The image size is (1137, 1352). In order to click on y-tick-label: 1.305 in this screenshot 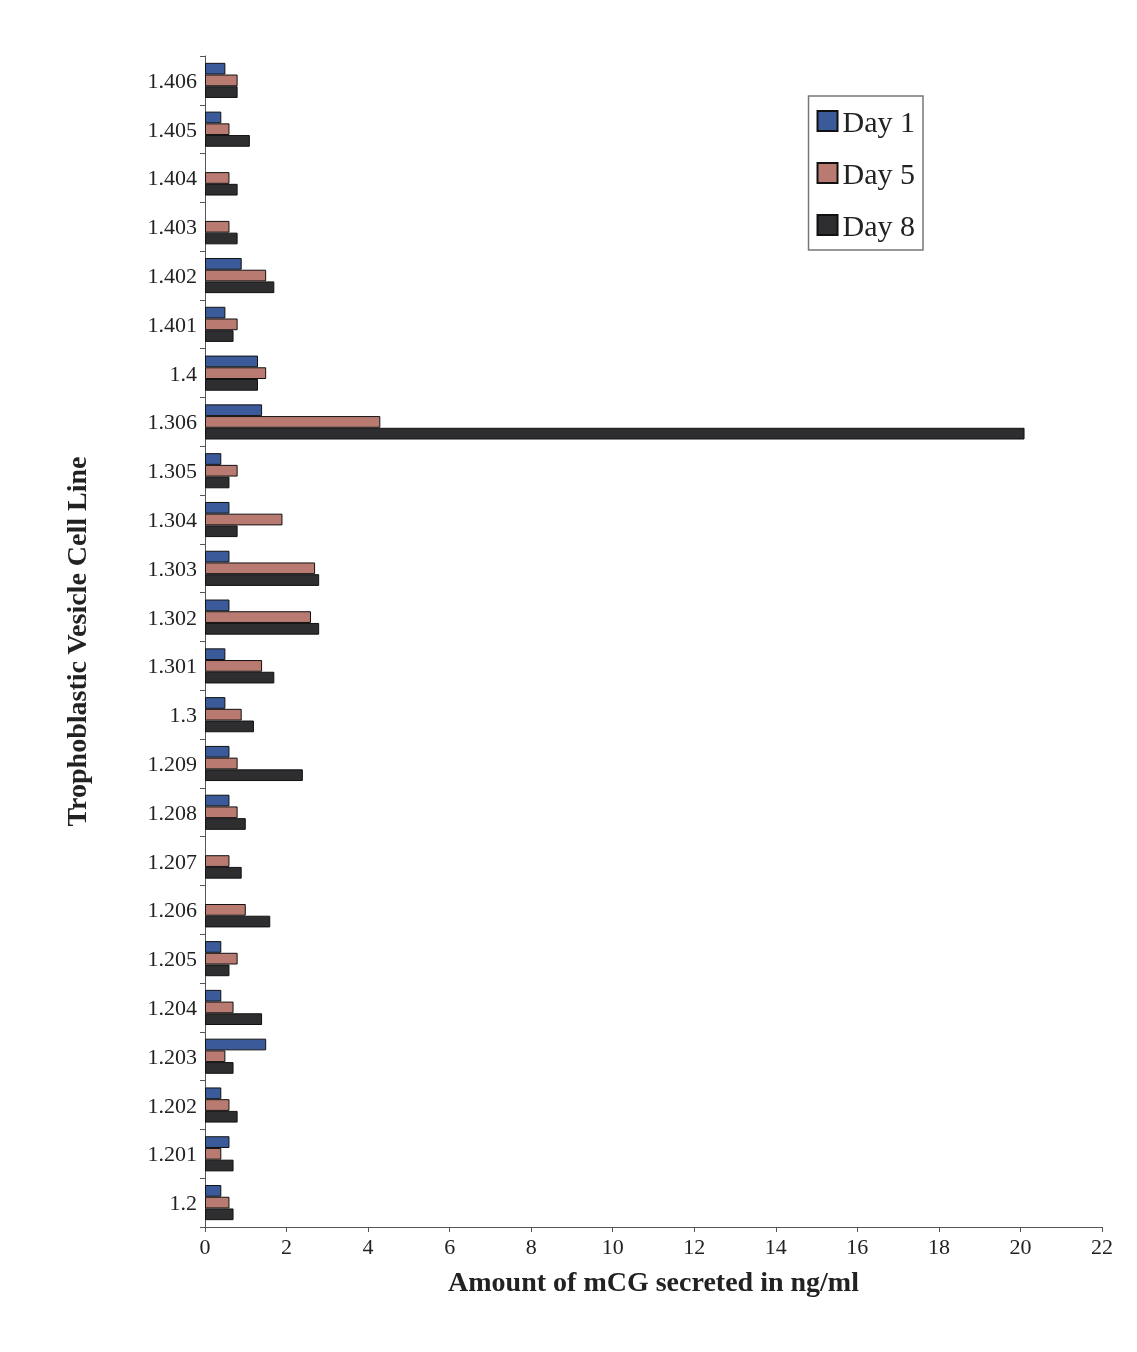, I will do `click(172, 471)`.